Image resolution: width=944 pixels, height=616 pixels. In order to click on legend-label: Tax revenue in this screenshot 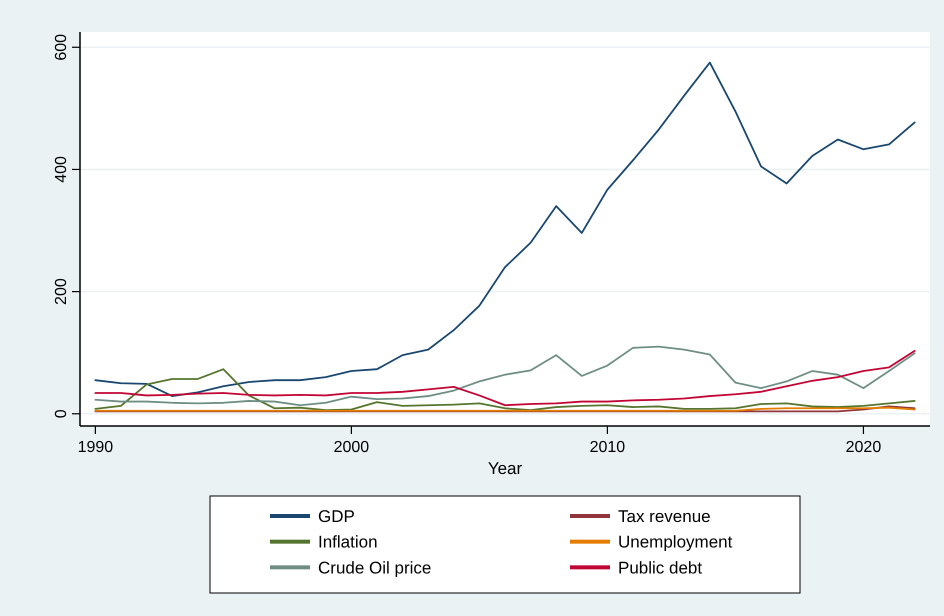, I will do `click(664, 516)`.